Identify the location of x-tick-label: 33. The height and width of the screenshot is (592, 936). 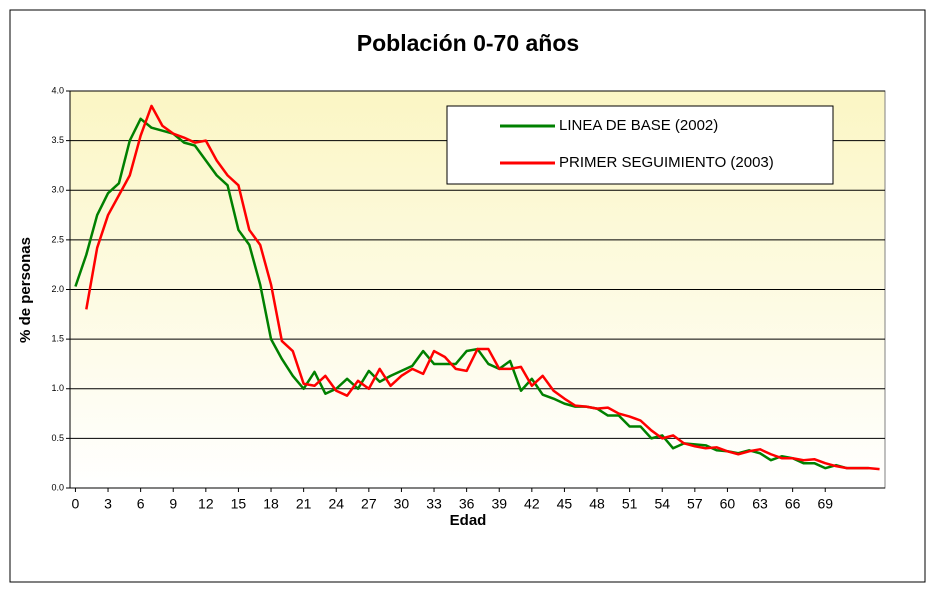
(434, 504).